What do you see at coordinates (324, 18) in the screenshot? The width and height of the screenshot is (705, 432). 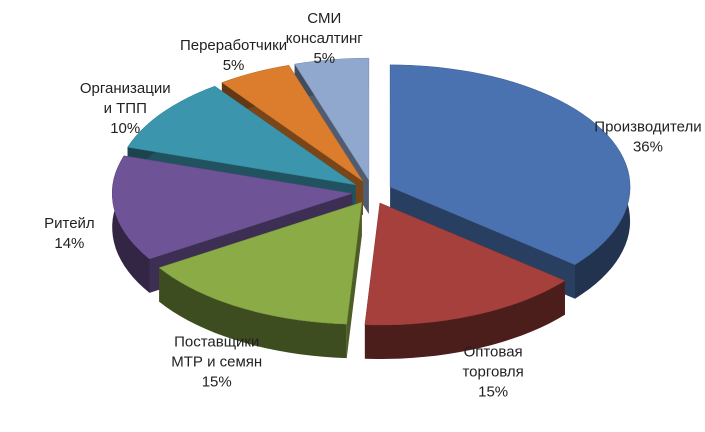 I see `slice-label: СМИ` at bounding box center [324, 18].